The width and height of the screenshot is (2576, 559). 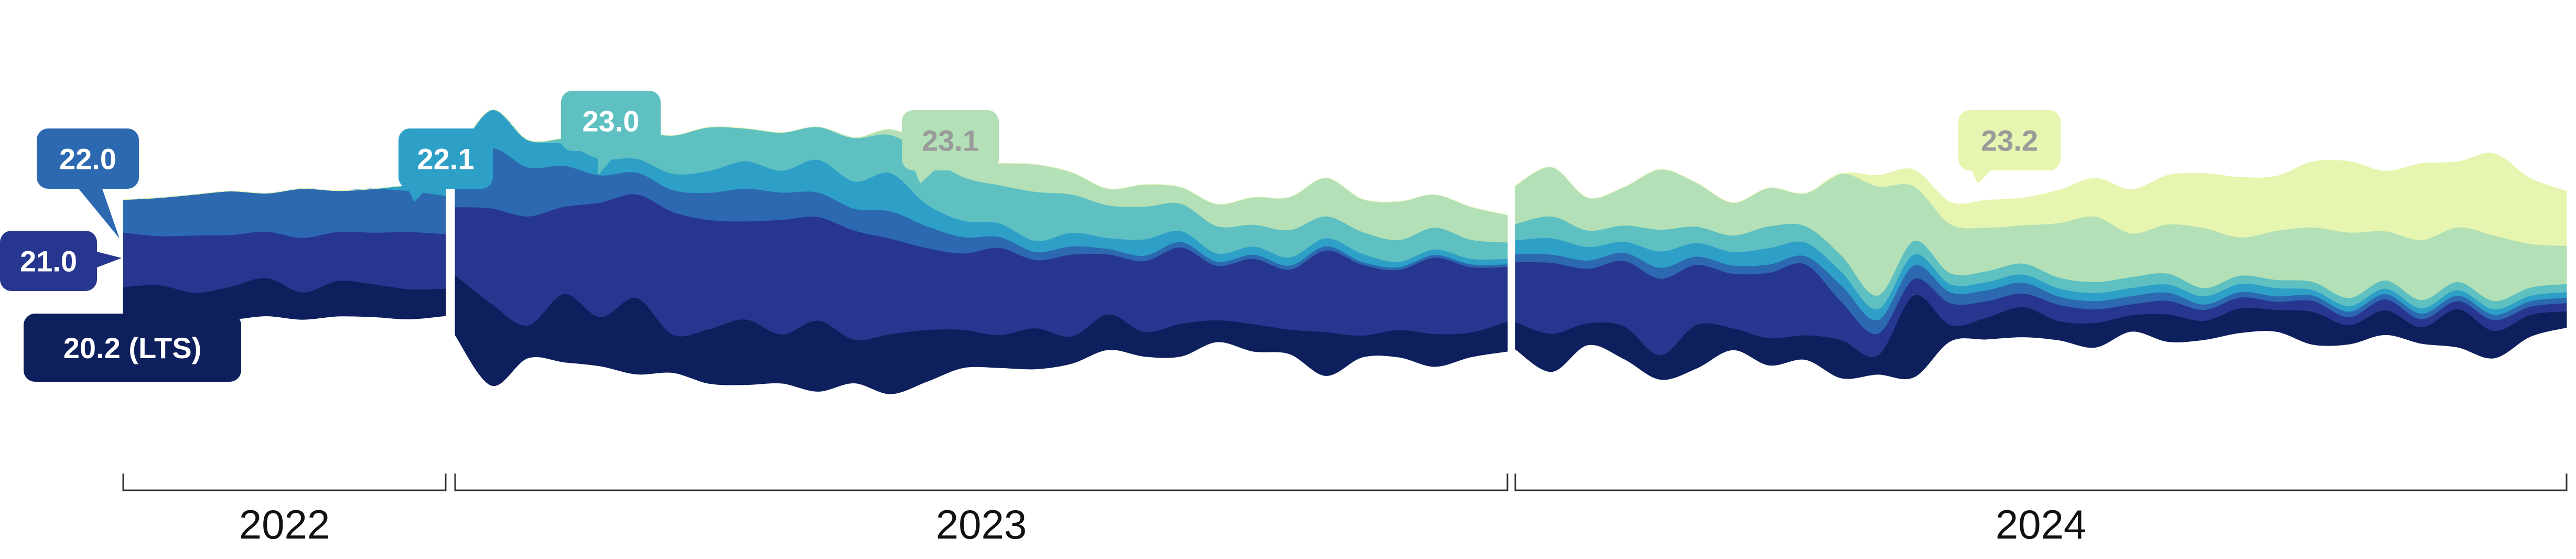 What do you see at coordinates (2041, 200) in the screenshot?
I see `stream-layer-23-2-2024` at bounding box center [2041, 200].